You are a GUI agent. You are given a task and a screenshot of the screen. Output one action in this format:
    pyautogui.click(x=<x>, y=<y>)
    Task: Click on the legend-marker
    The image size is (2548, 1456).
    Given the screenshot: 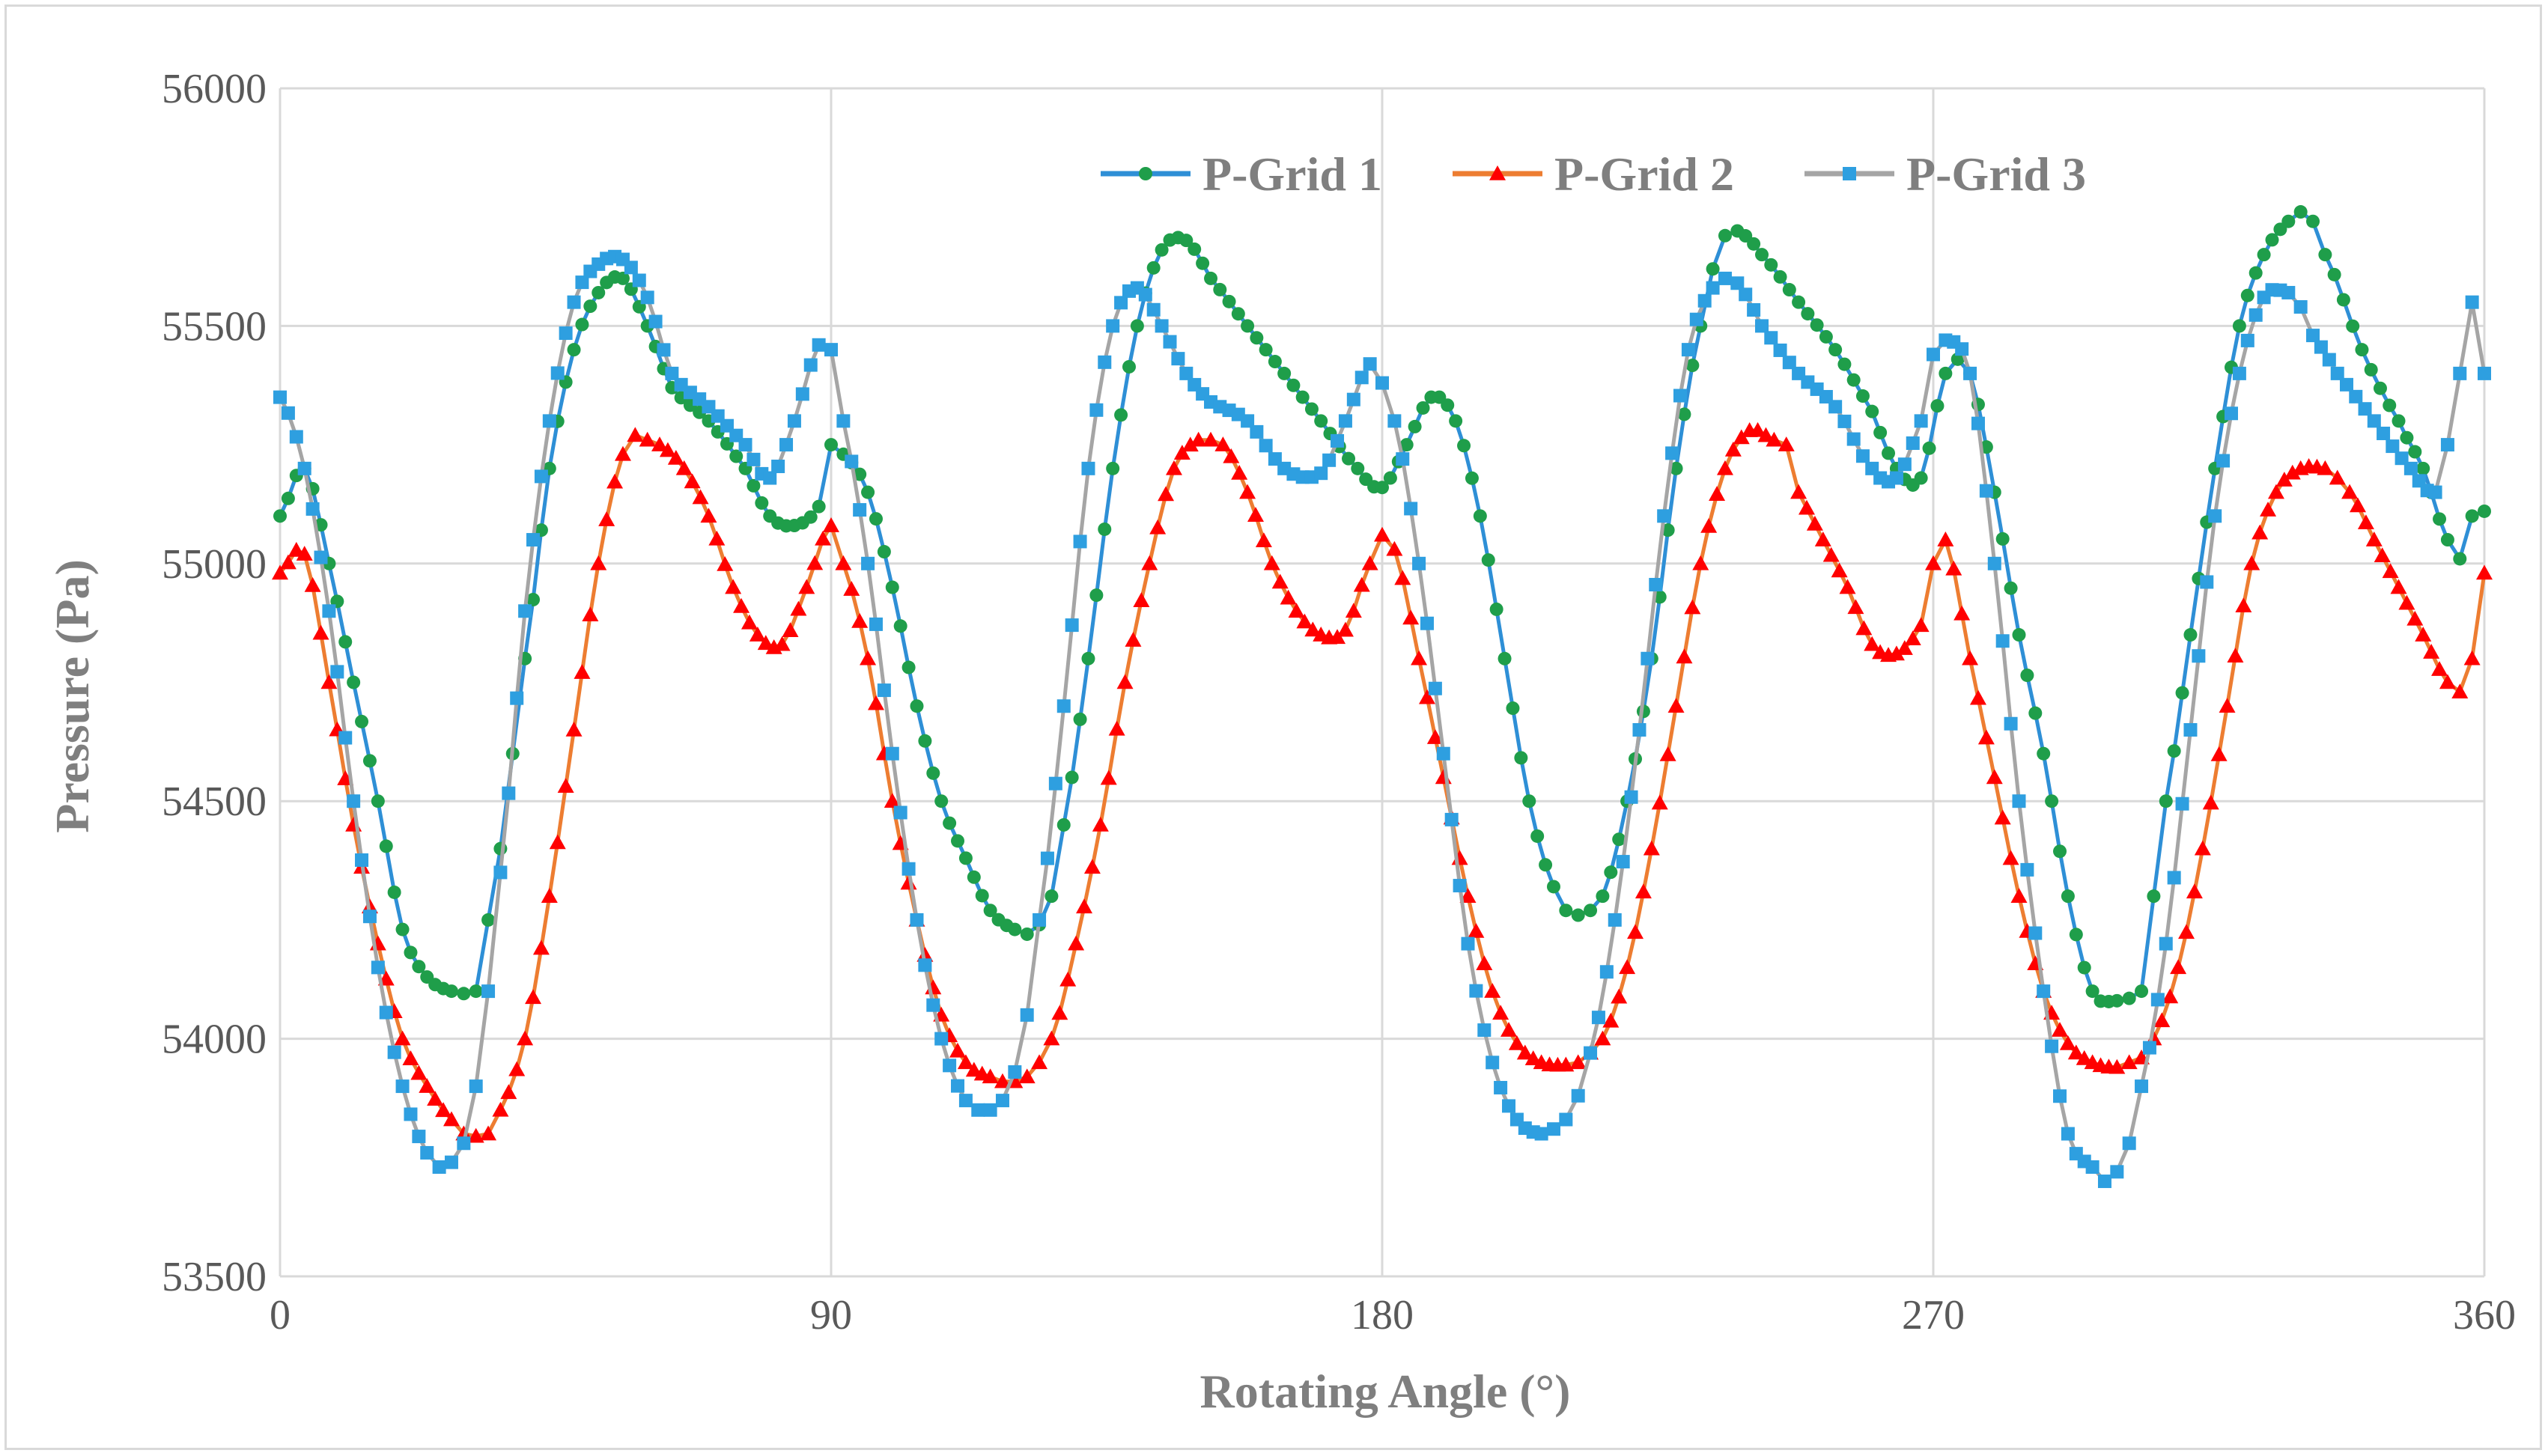 What is the action you would take?
    pyautogui.click(x=1497, y=172)
    